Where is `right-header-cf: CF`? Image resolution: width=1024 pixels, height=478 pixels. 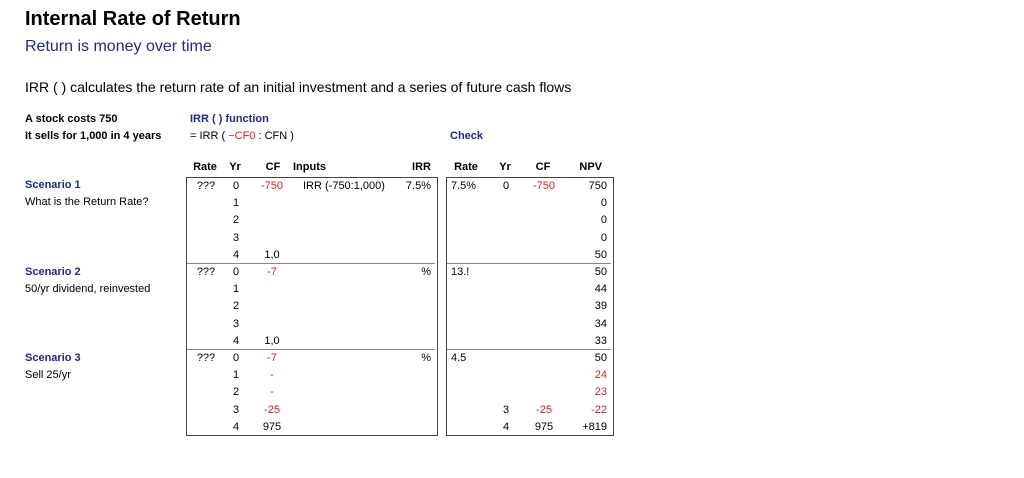
right-header-cf: CF is located at coordinates (543, 167).